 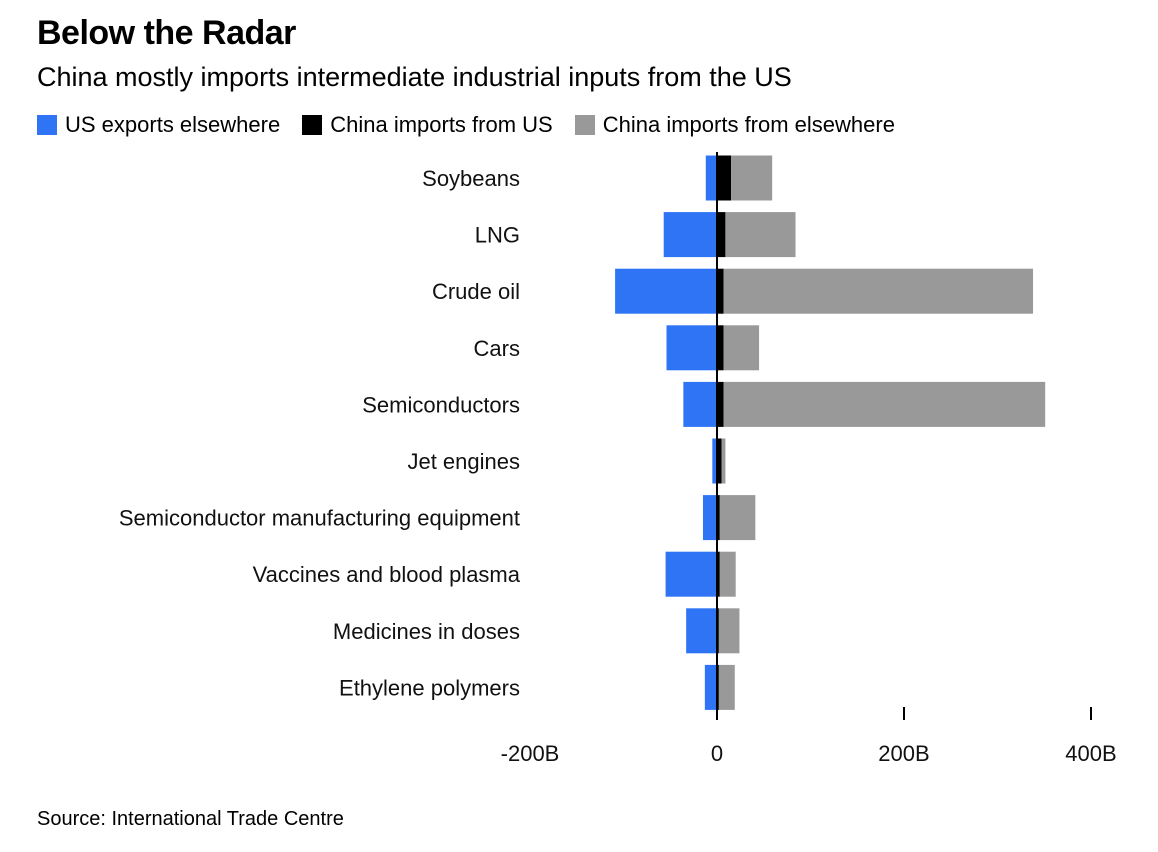 I want to click on bar-china-imports-us-jet-engines, so click(x=719, y=461).